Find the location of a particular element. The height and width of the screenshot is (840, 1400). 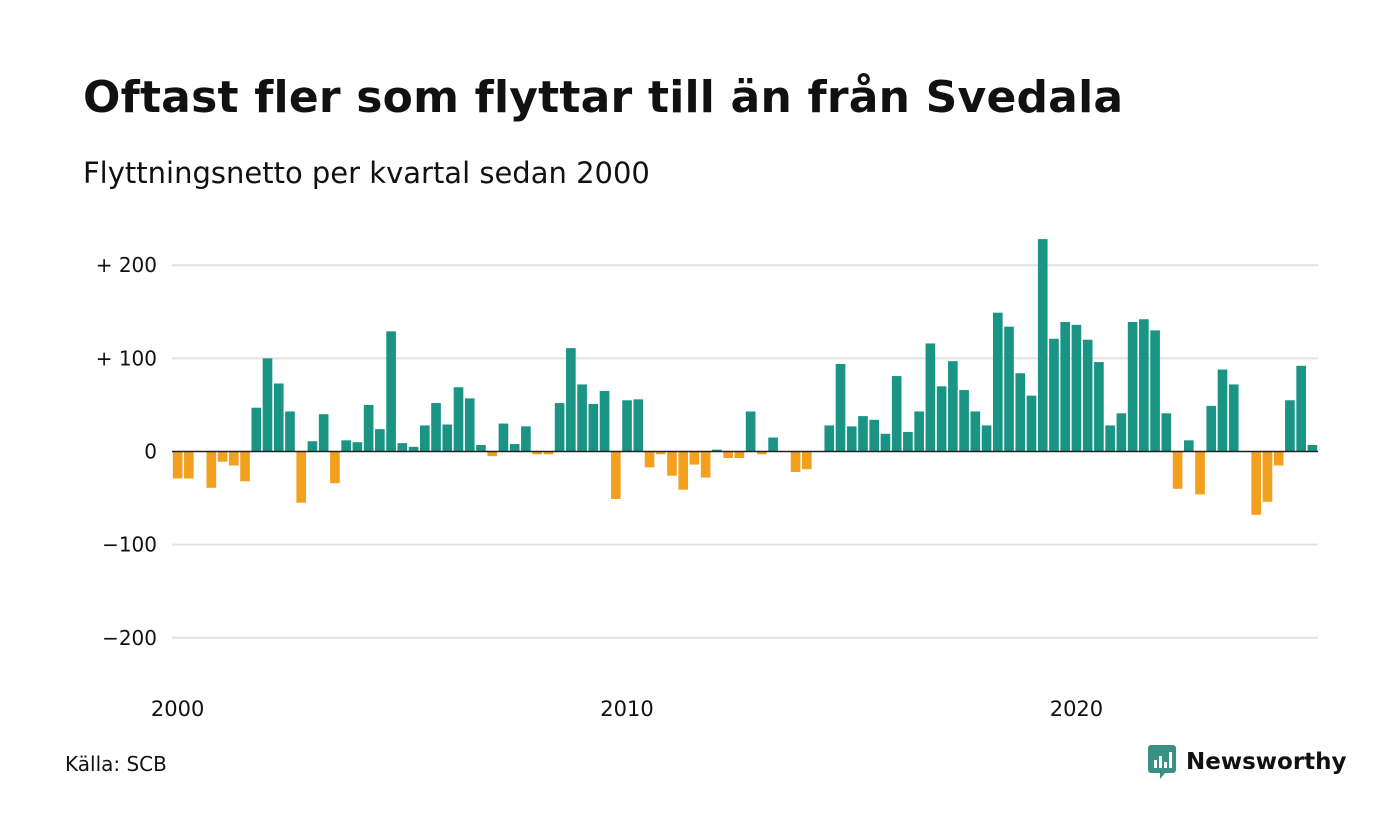

y-tick-label: + 100 is located at coordinates (126, 358).